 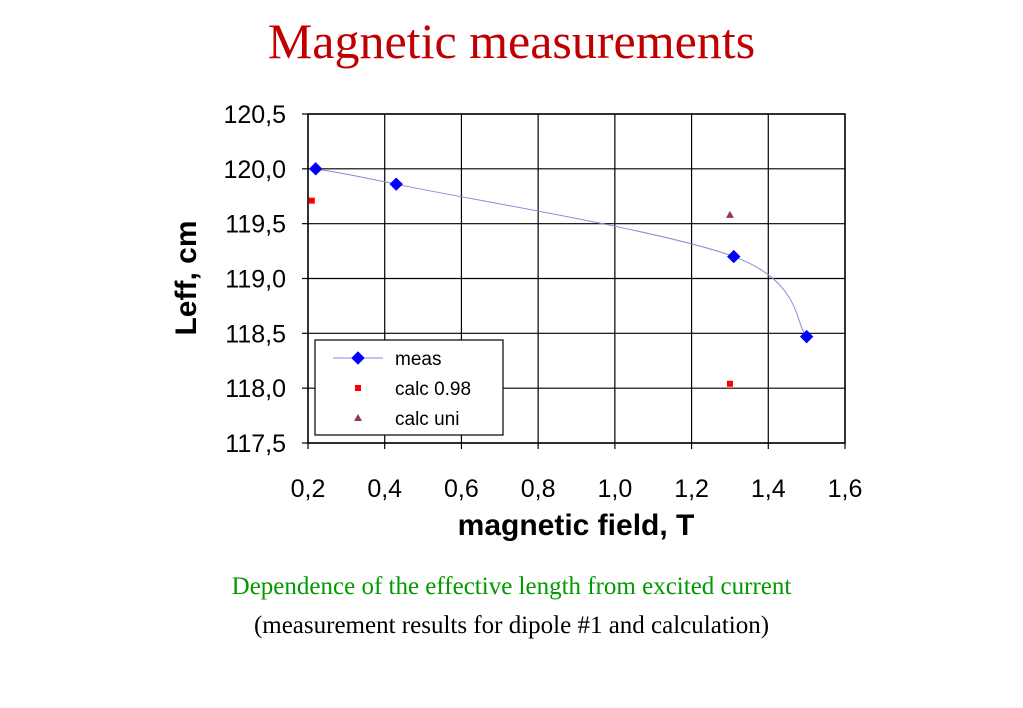 I want to click on y-tick-label: 117,5, so click(x=255, y=444).